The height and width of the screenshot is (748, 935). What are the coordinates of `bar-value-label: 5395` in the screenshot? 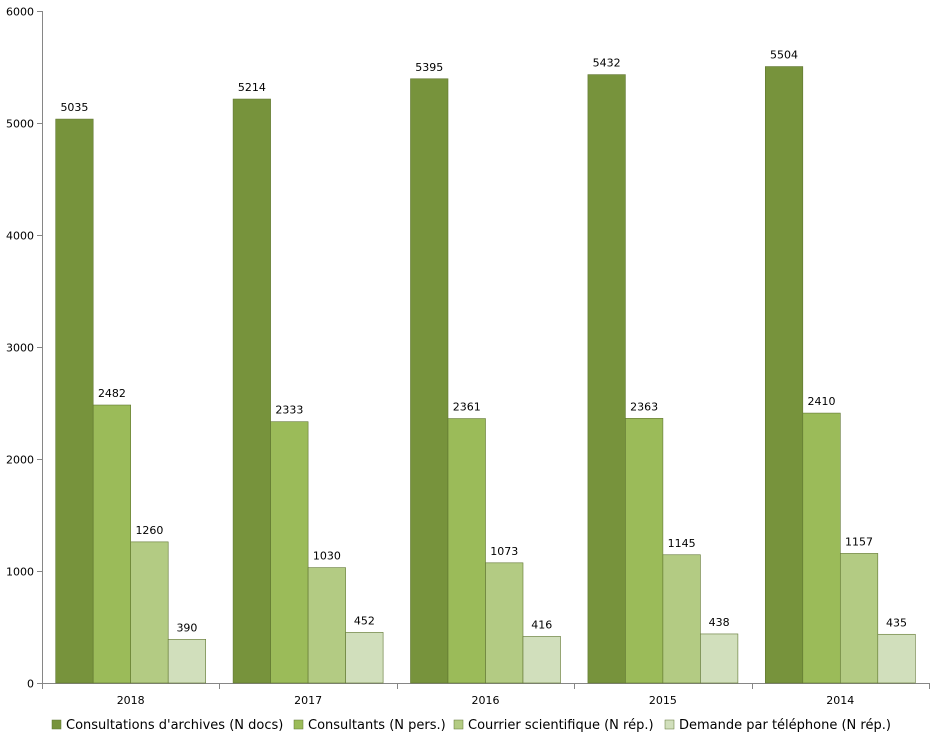 It's located at (429, 67).